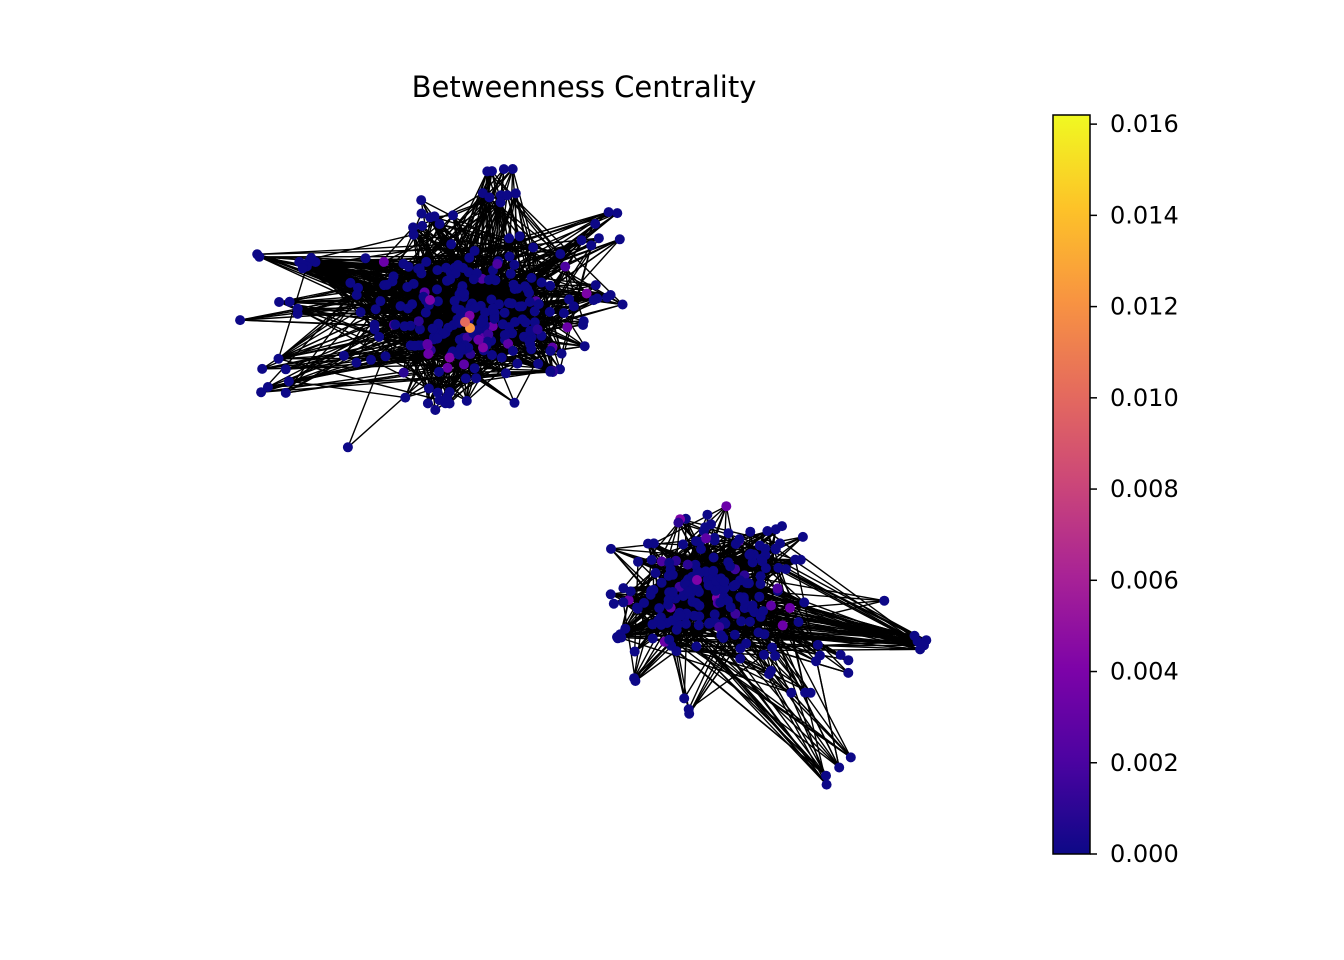  What do you see at coordinates (1144, 854) in the screenshot?
I see `colorbar-tick-label: 0.000` at bounding box center [1144, 854].